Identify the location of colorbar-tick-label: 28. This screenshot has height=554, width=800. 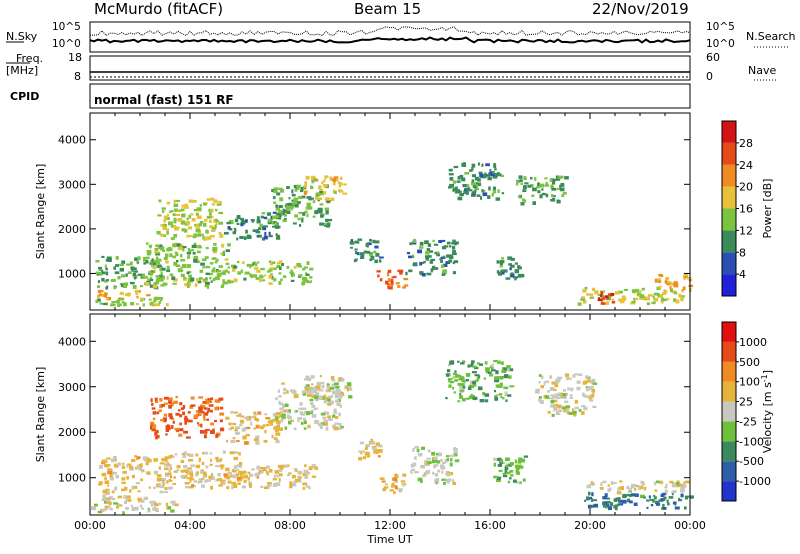
(746, 143).